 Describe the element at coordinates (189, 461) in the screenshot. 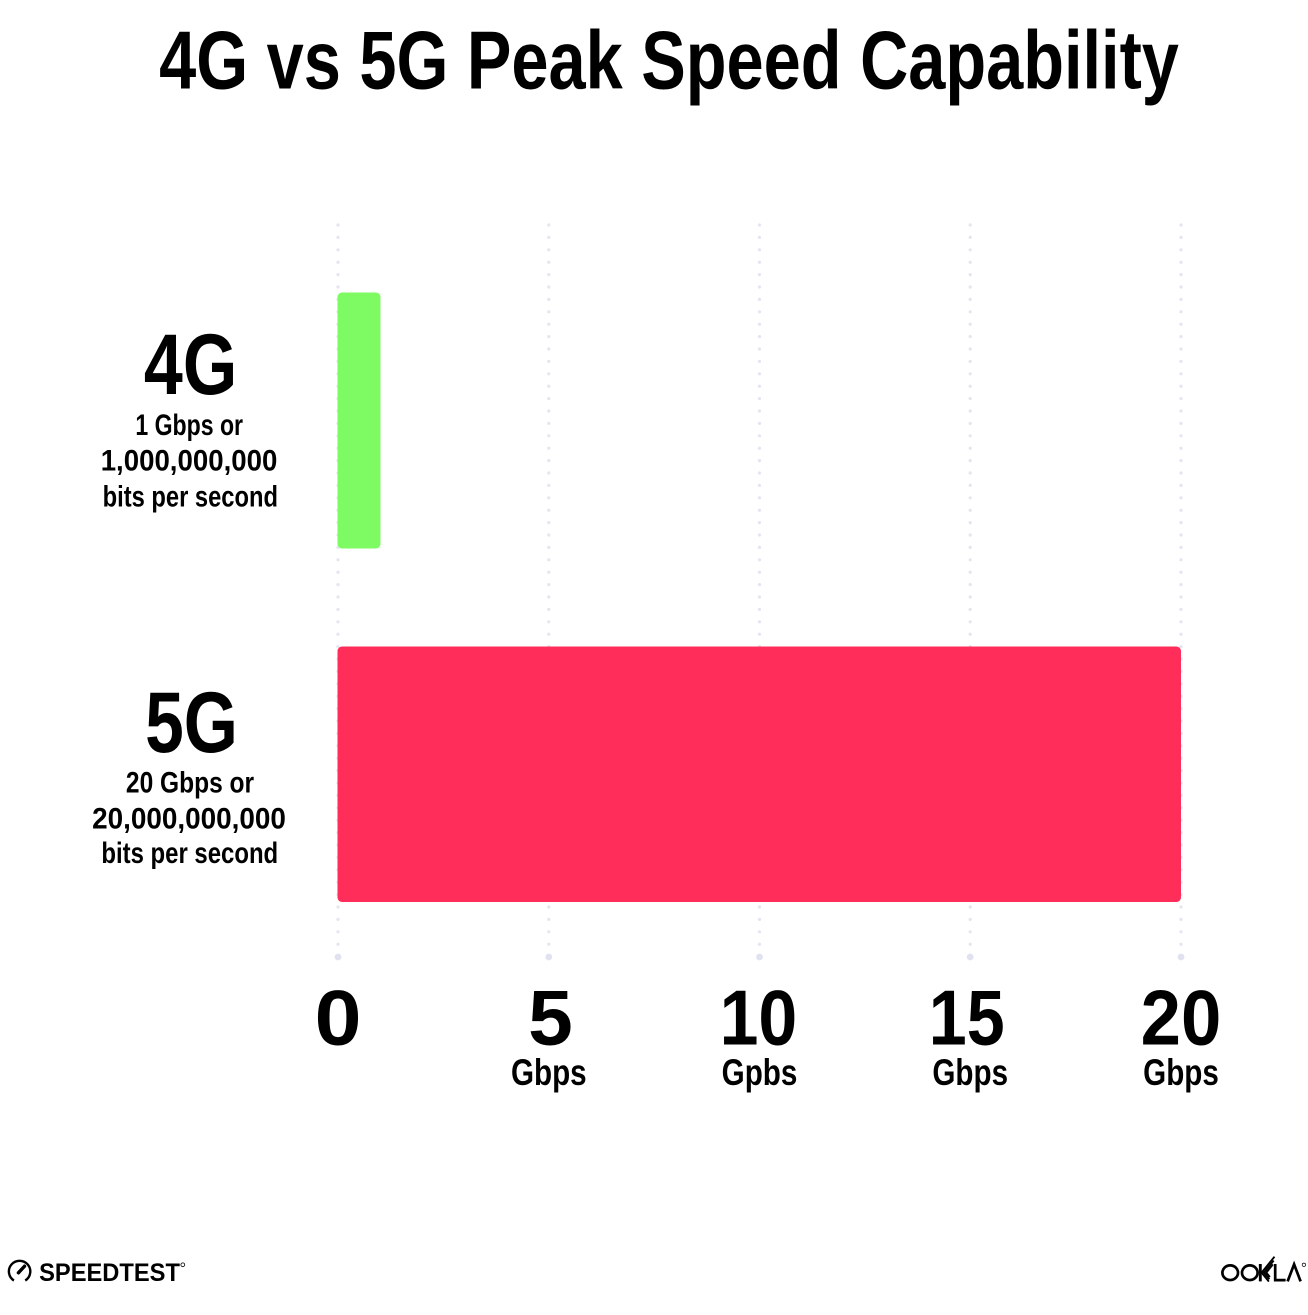

I see `svg-text: 1,000,000,000` at that location.